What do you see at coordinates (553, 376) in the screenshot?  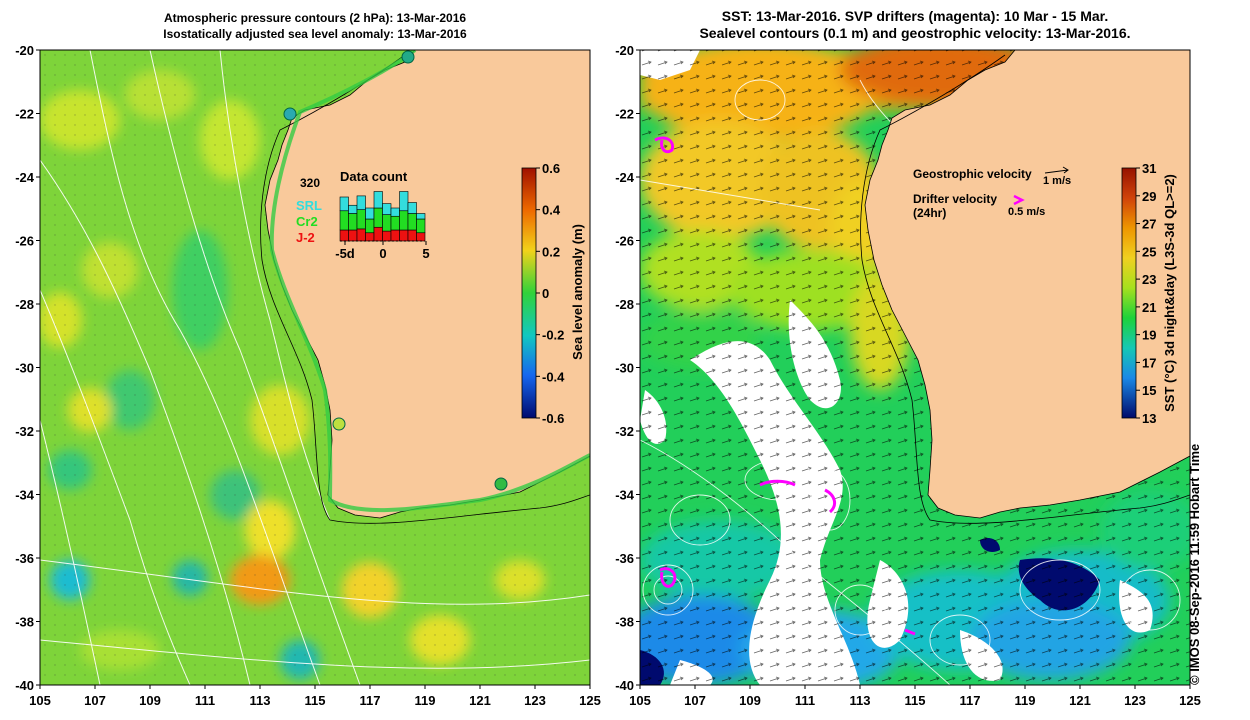 I see `colorbar-tick-label: -0.4` at bounding box center [553, 376].